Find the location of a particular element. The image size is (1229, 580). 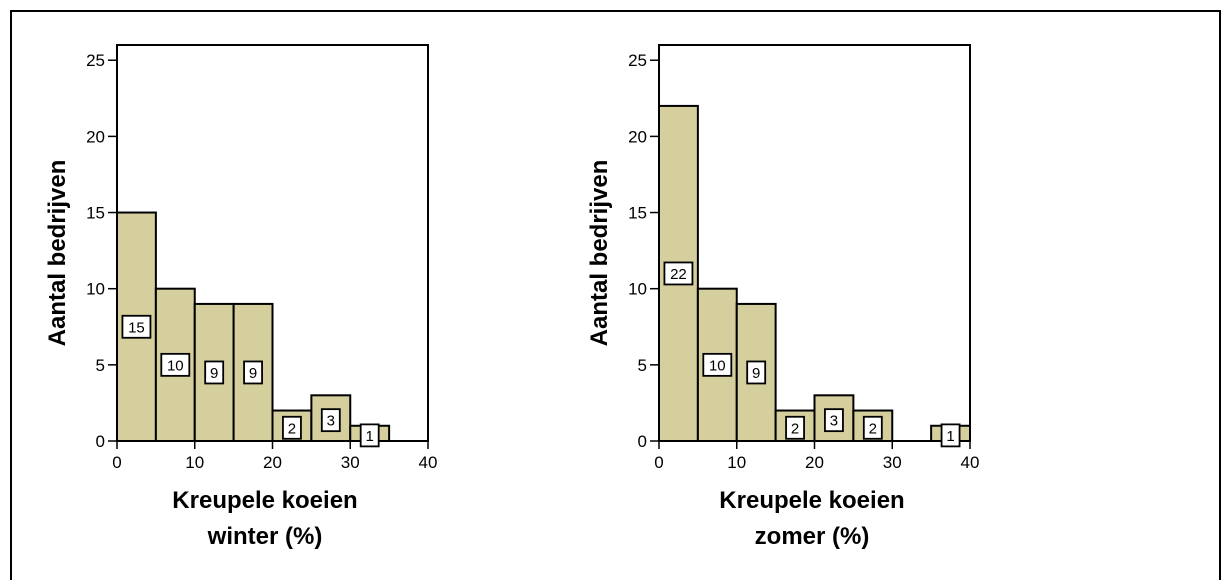

data-label: 15 is located at coordinates (136, 327).